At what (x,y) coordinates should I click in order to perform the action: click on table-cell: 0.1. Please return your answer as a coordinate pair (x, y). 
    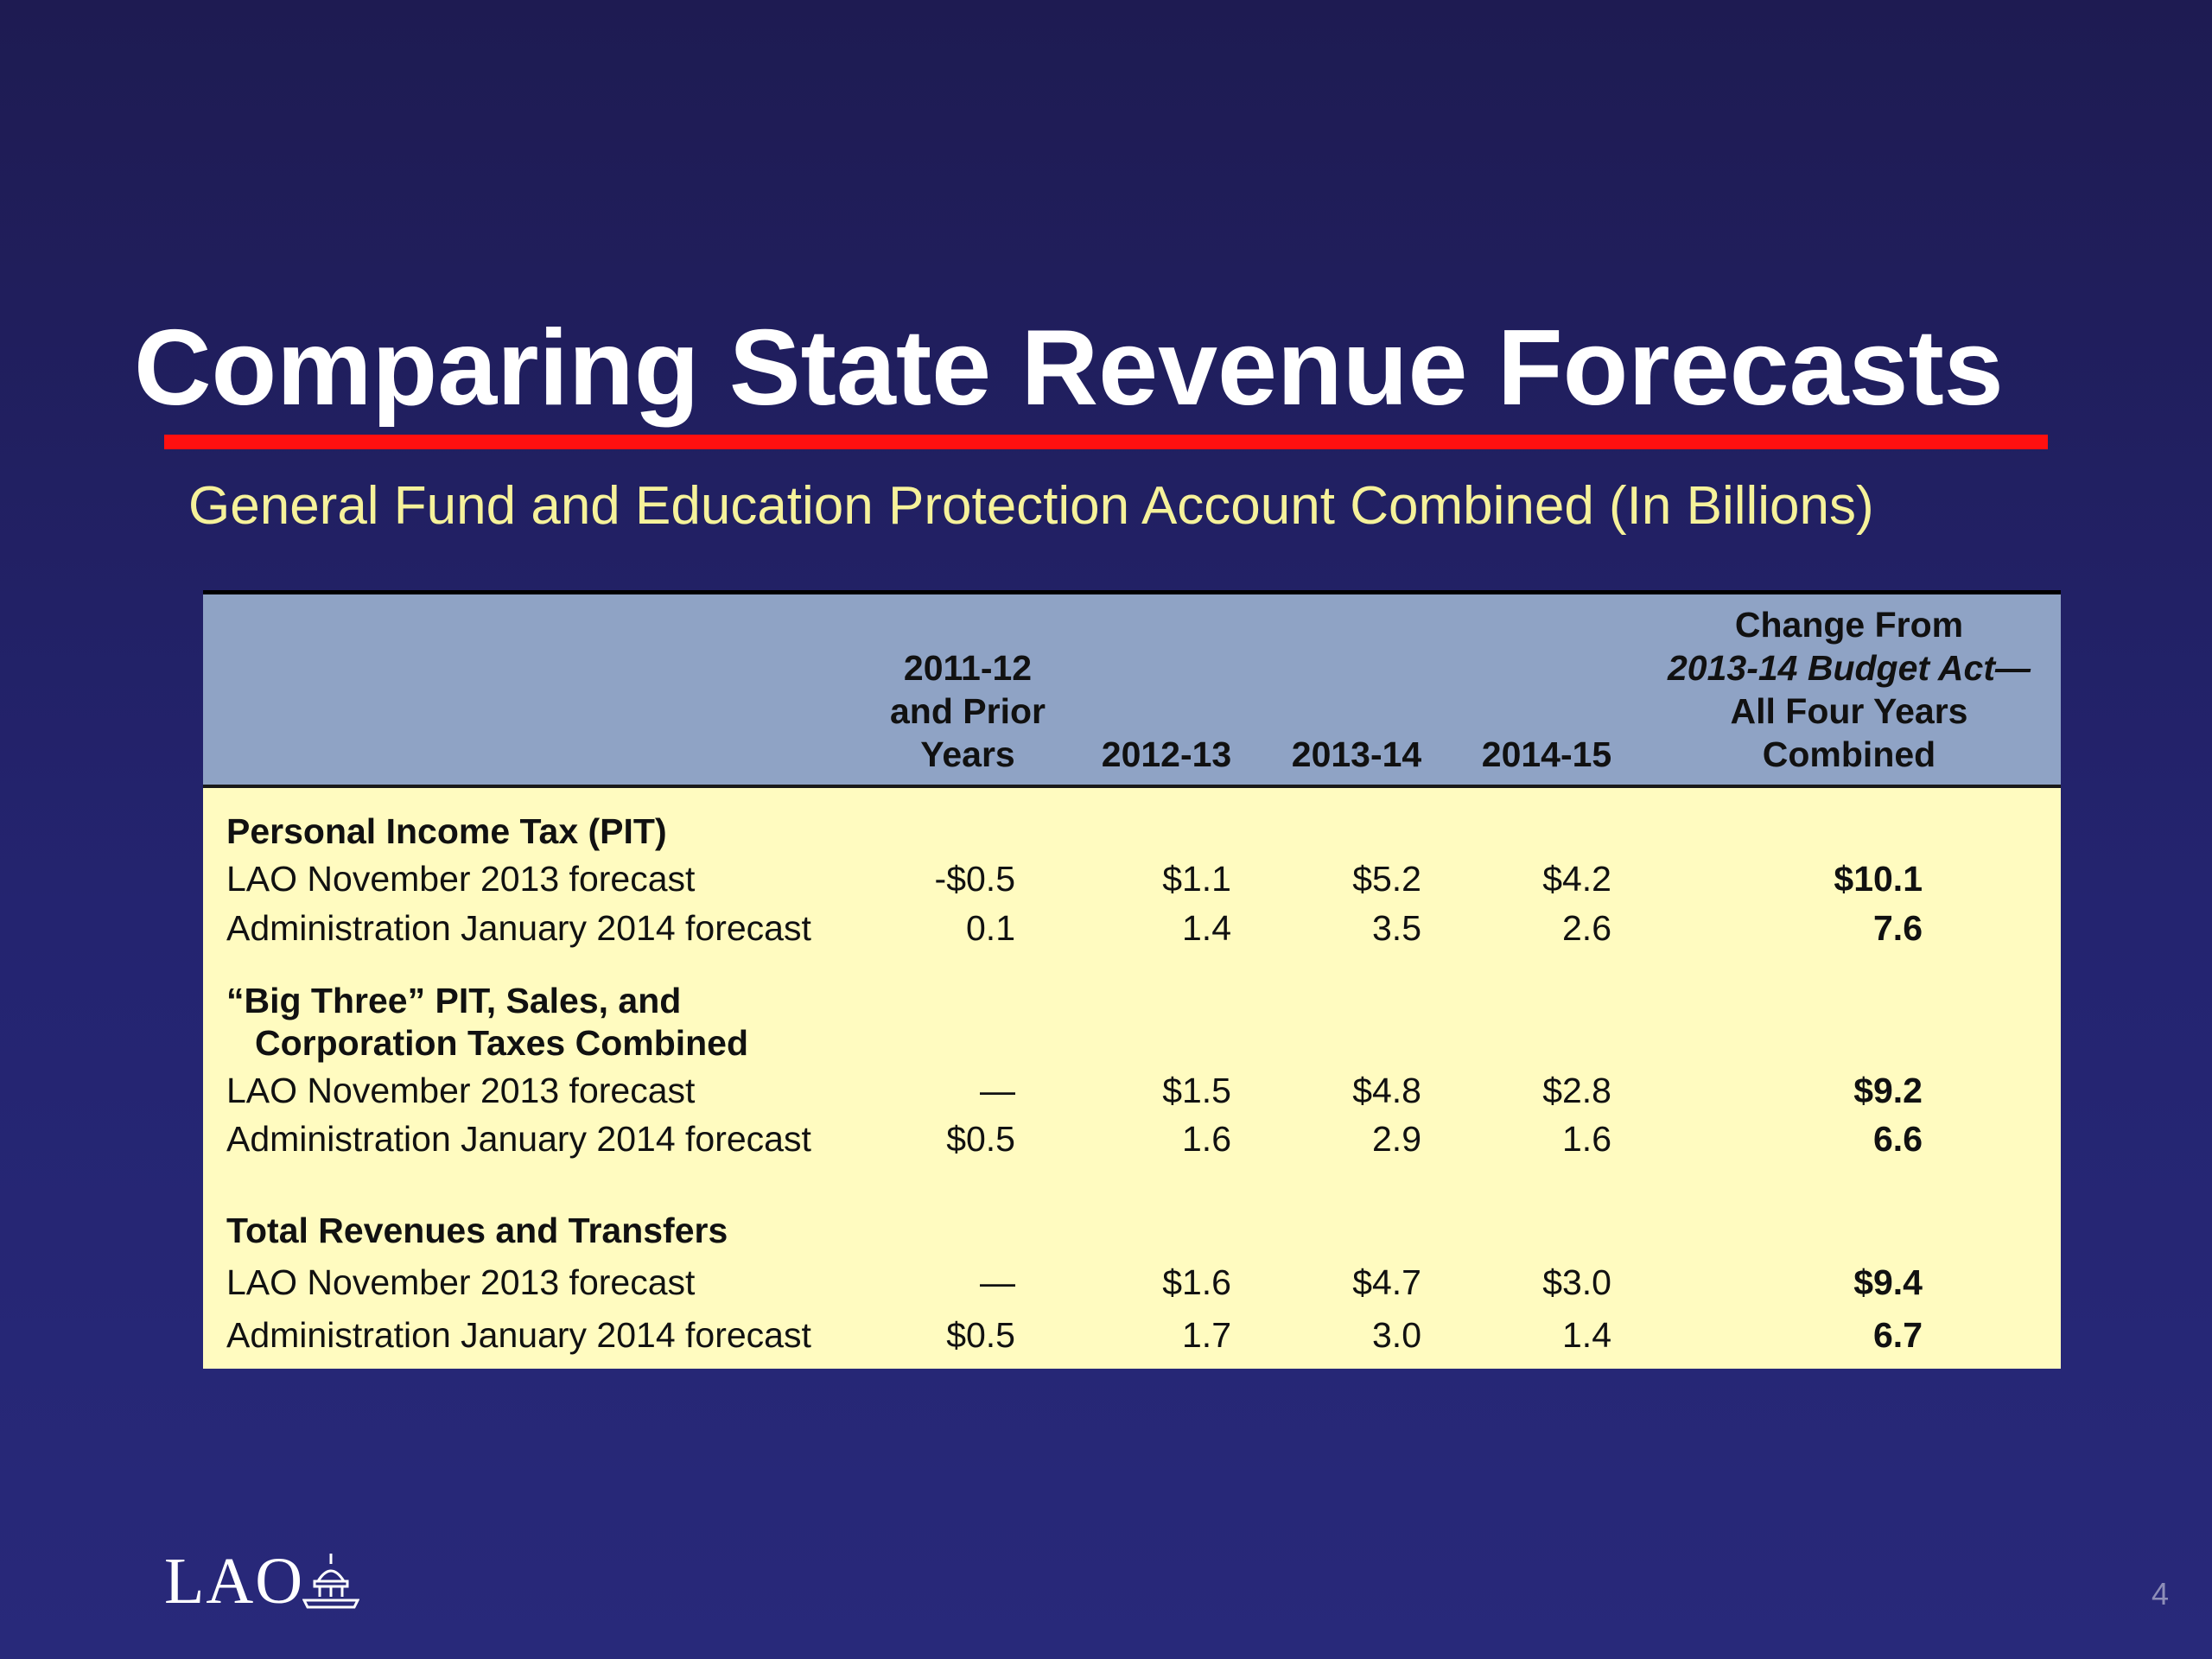
    Looking at the image, I should click on (990, 928).